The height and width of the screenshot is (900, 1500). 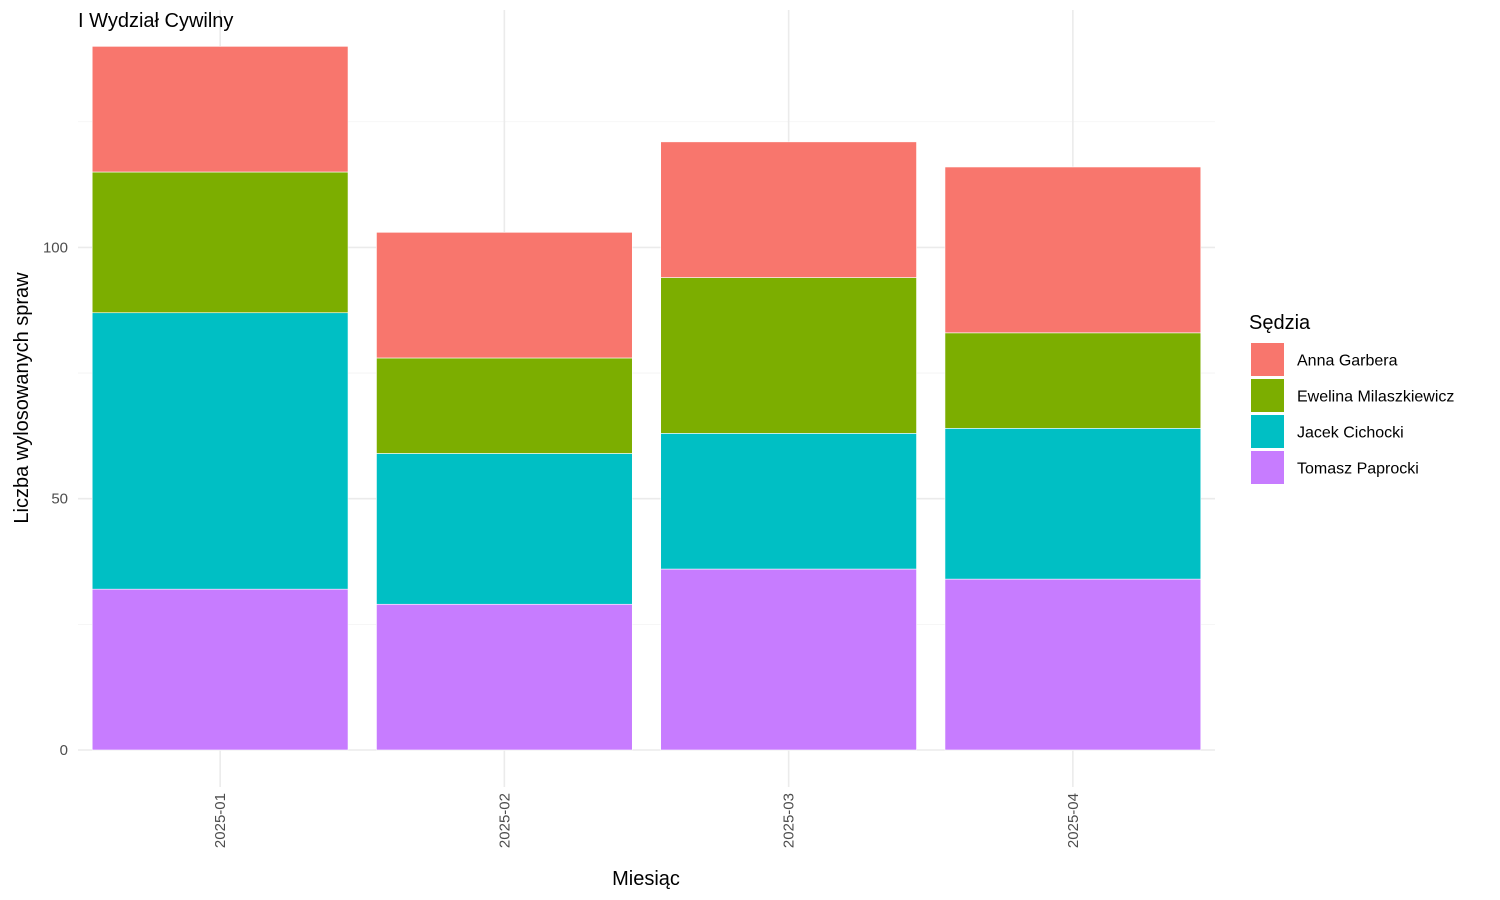 What do you see at coordinates (1375, 397) in the screenshot?
I see `legend-label: Ewelina Milaszkiewicz` at bounding box center [1375, 397].